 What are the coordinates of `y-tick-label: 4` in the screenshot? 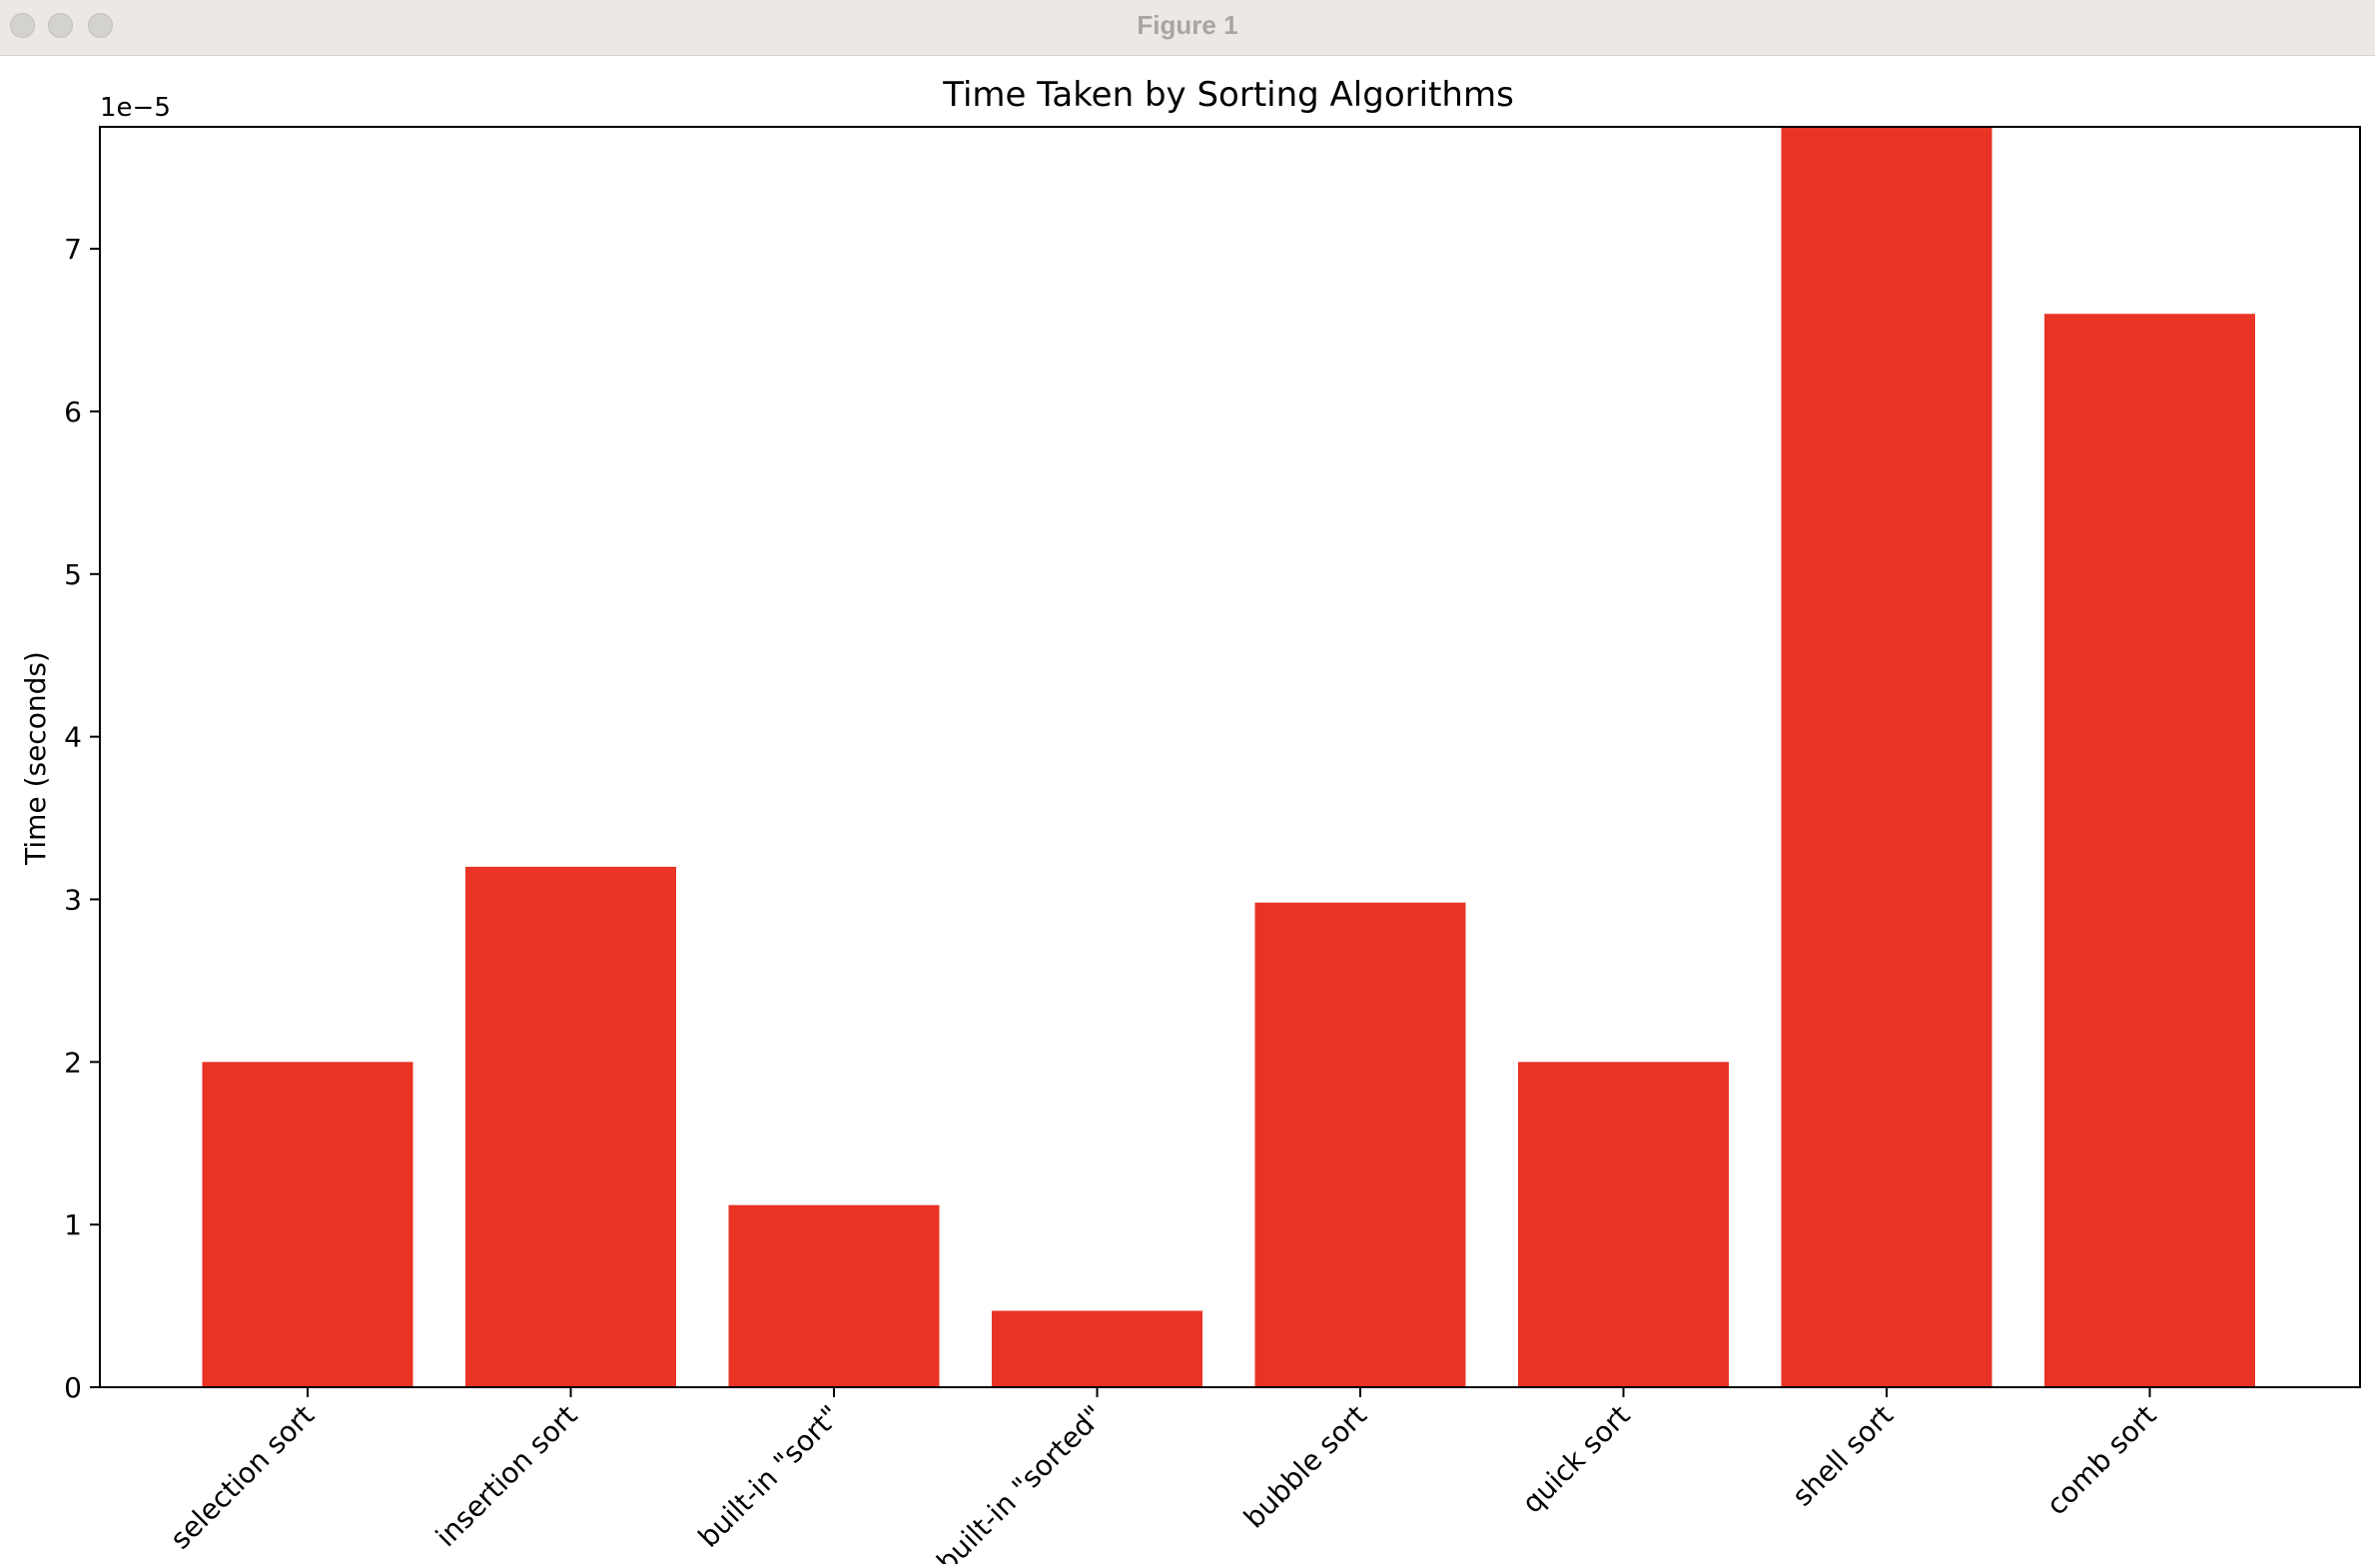 It's located at (73, 737).